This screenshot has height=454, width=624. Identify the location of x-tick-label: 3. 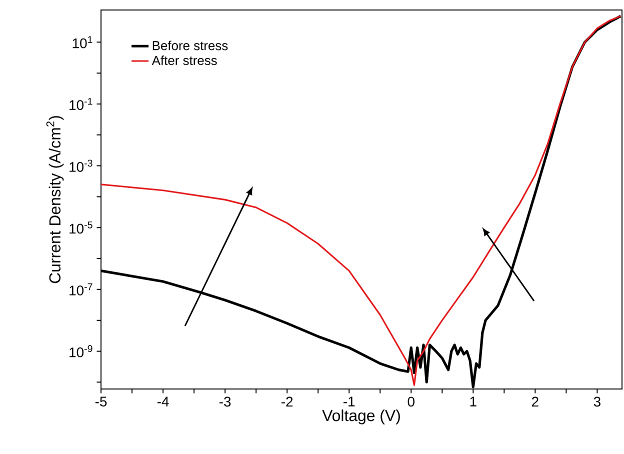
(597, 401).